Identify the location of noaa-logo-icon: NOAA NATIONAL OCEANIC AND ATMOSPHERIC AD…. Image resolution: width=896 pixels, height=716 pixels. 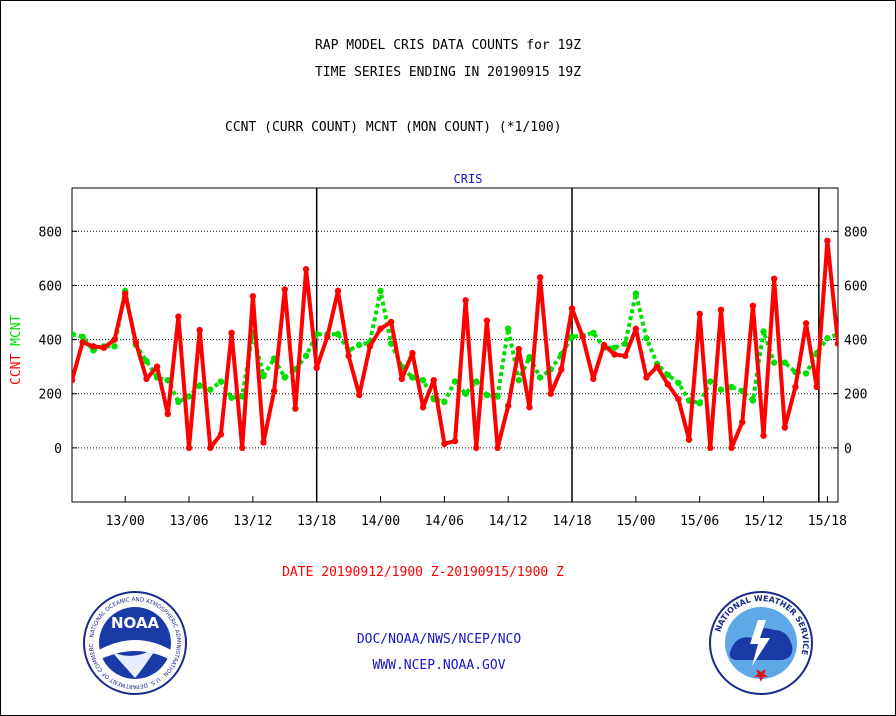
(134, 642).